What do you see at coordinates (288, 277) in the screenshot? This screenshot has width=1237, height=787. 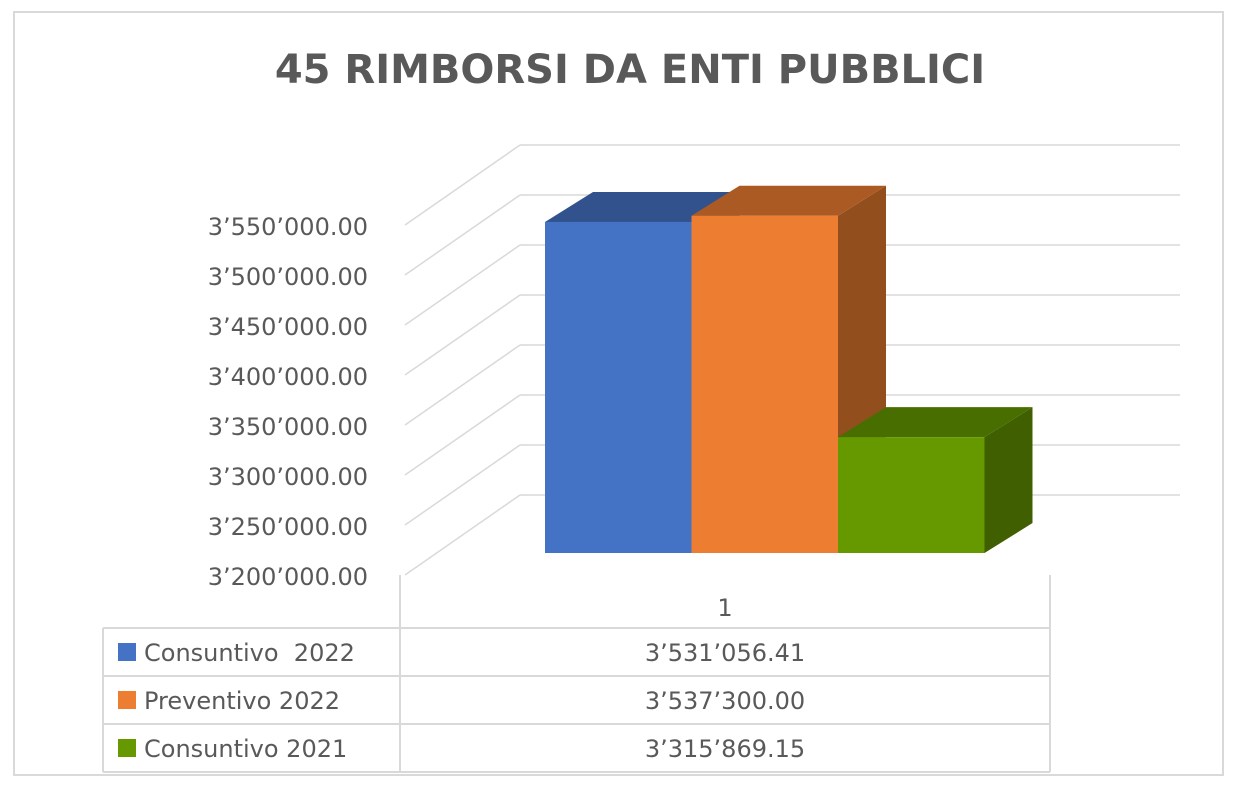 I see `y-tick-label: 3’500’000.00` at bounding box center [288, 277].